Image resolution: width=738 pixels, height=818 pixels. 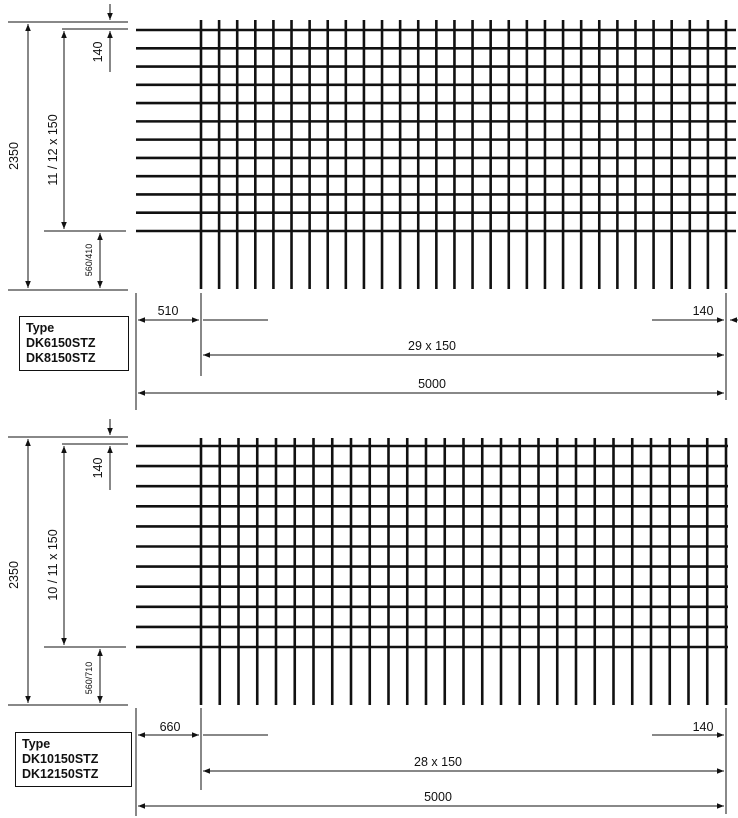 I want to click on type-code: DK8150STZ, so click(x=61, y=358).